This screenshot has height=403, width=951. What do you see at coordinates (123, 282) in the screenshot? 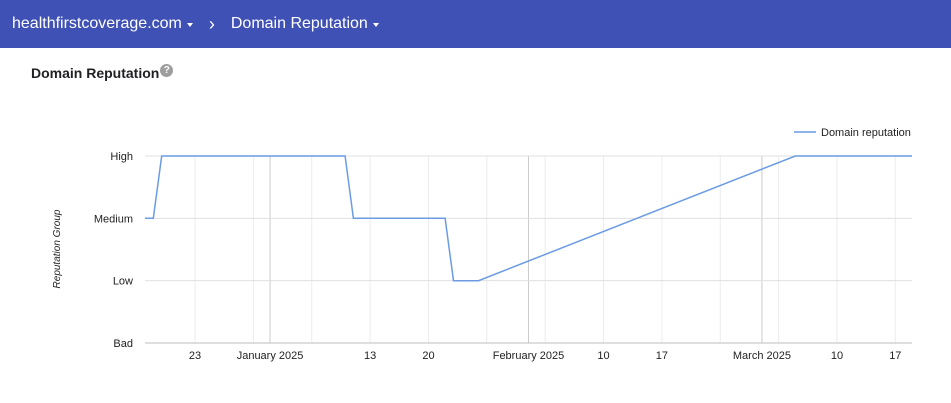
I see `y-tick-label: Low` at bounding box center [123, 282].